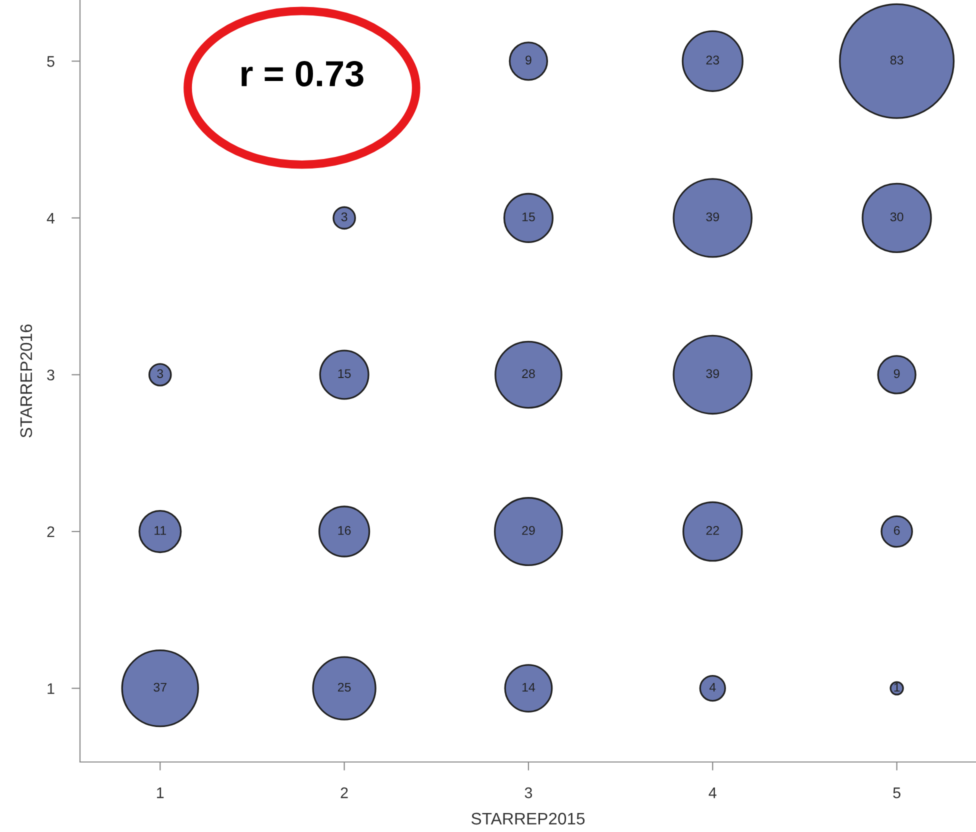 The height and width of the screenshot is (832, 976). What do you see at coordinates (897, 530) in the screenshot?
I see `data-label: 6` at bounding box center [897, 530].